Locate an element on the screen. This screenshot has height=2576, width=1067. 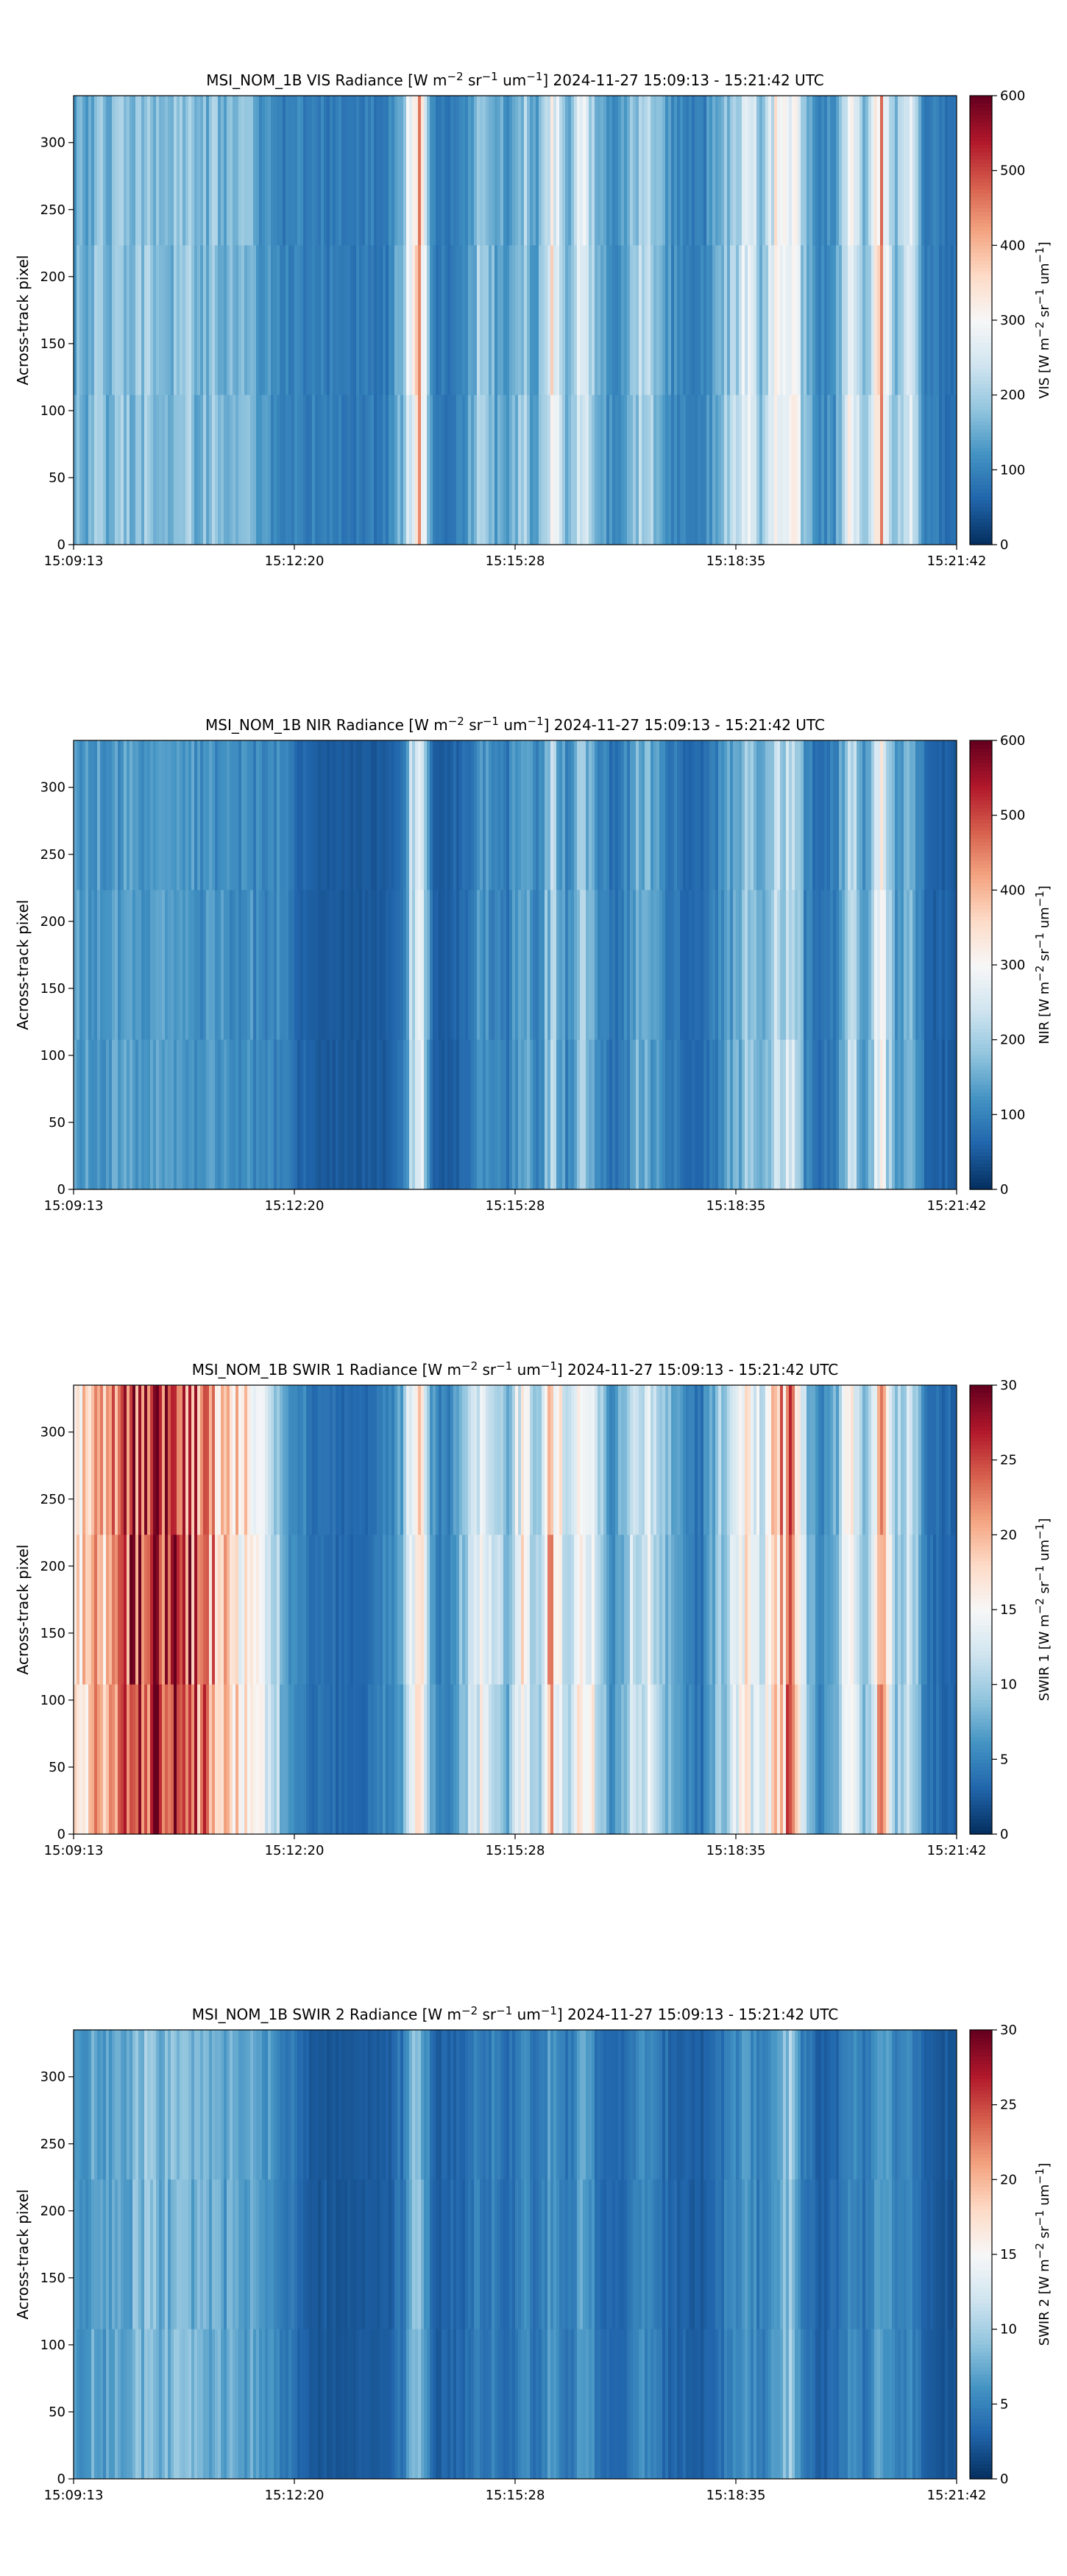
colorbar: 0 100 200 300 400 500 600 VIS [W m−2 sr−1 um−1] is located at coordinates (1010, 320).